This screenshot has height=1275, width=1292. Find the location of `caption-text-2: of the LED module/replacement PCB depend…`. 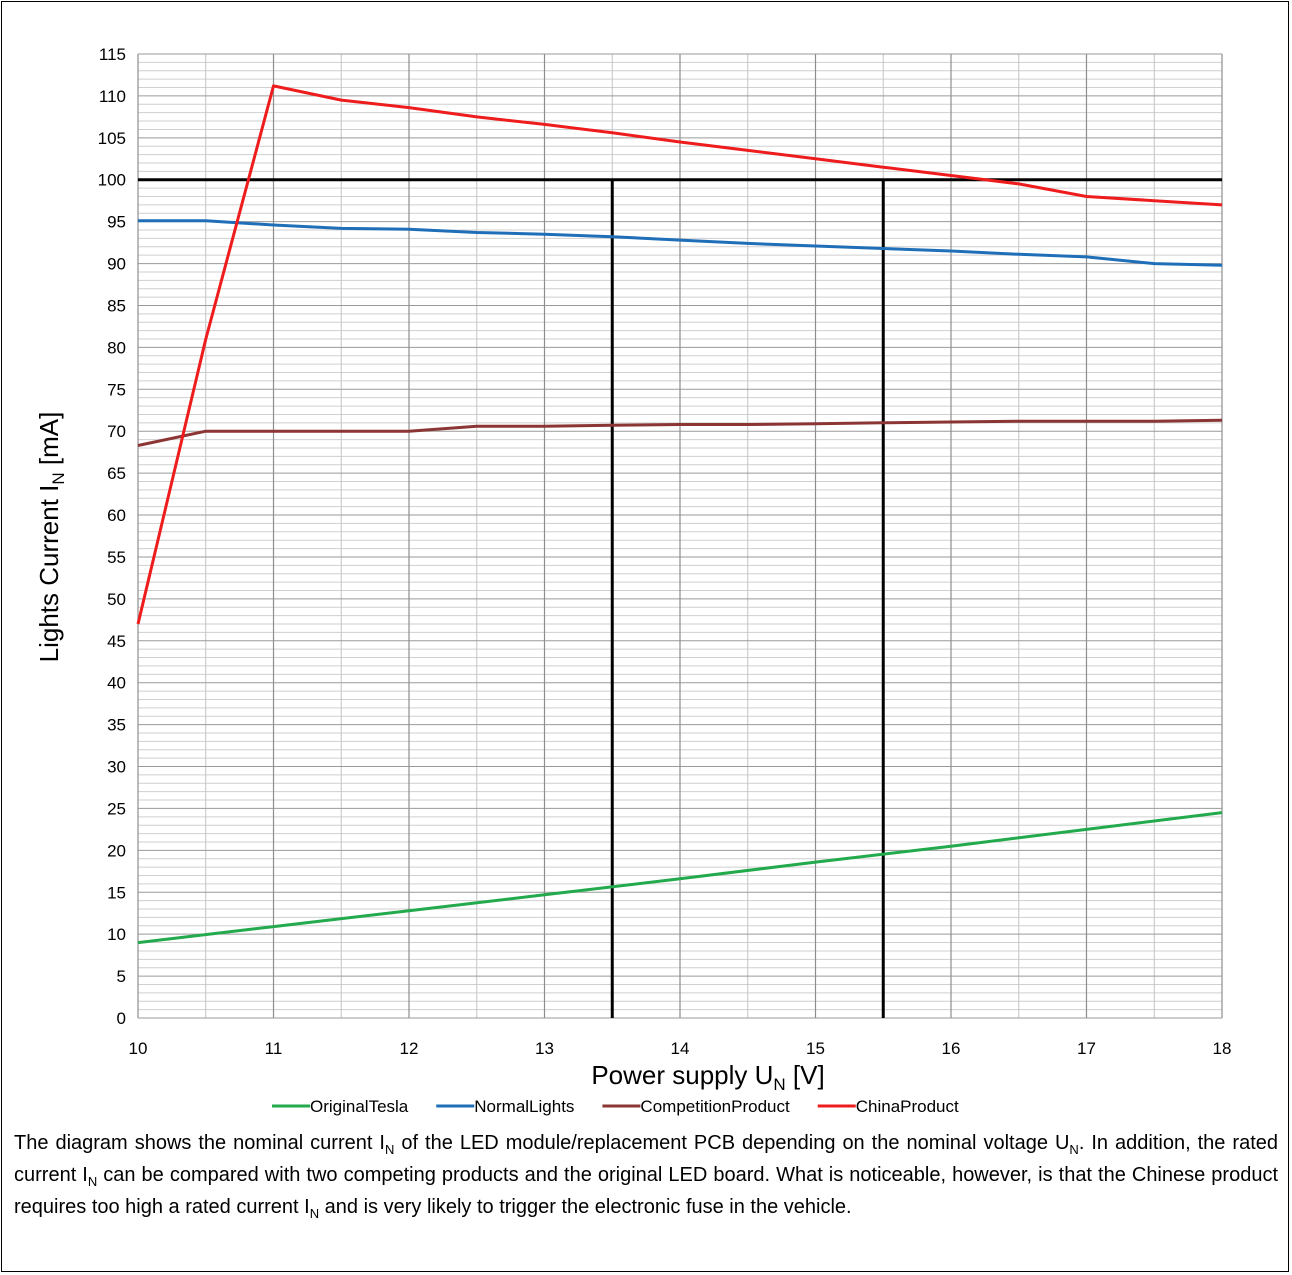

caption-text-2: of the LED module/replacement PCB depend… is located at coordinates (732, 1143).